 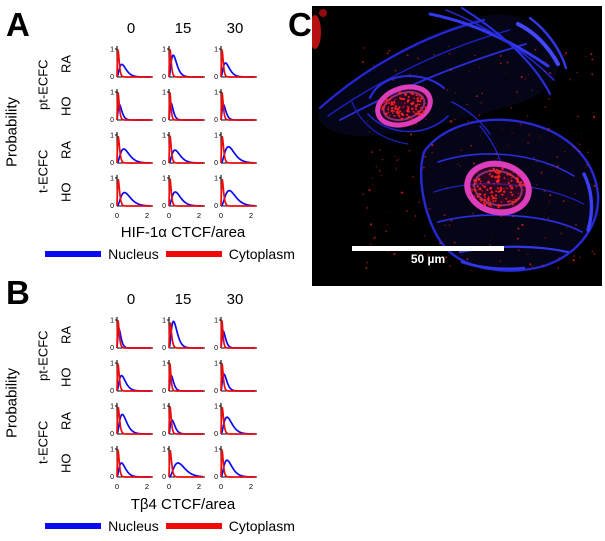 What do you see at coordinates (183, 28) in the screenshot?
I see `panel-a-col-header-15: 15` at bounding box center [183, 28].